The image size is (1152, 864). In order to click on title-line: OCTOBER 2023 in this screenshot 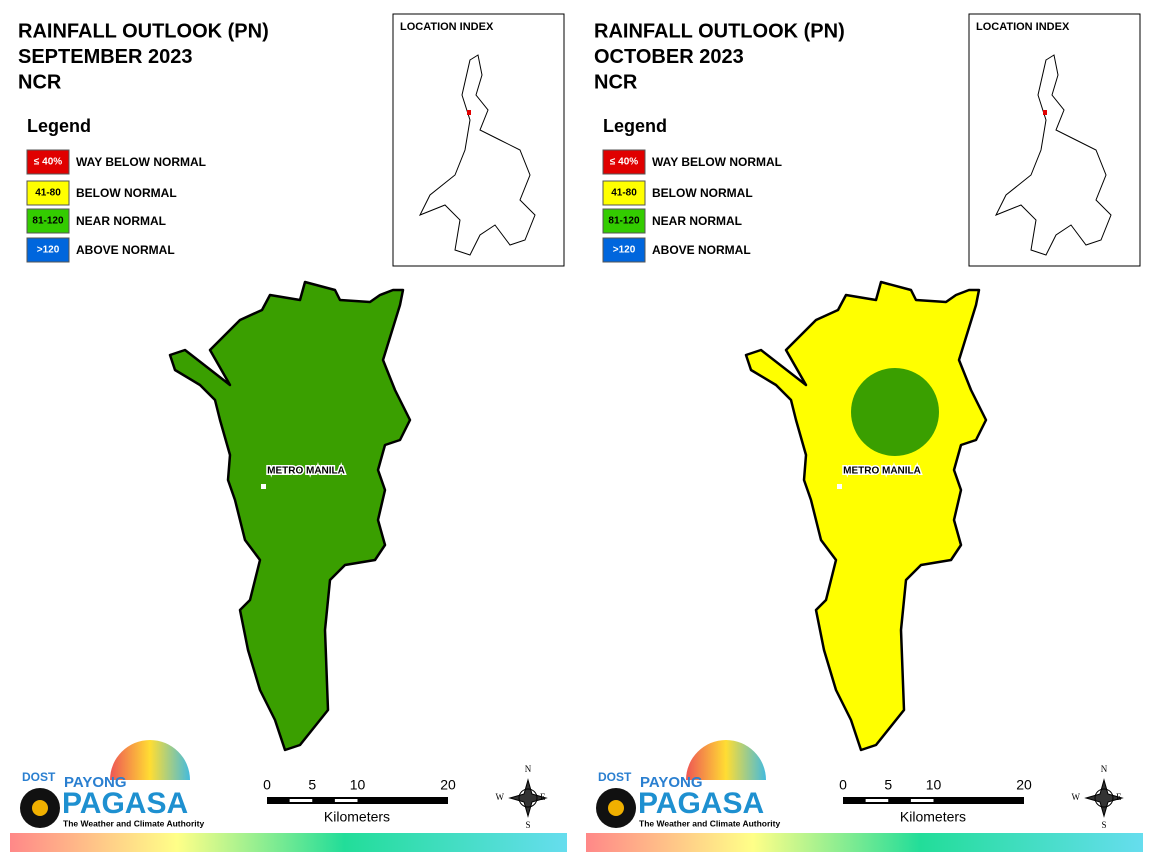, I will do `click(669, 57)`.